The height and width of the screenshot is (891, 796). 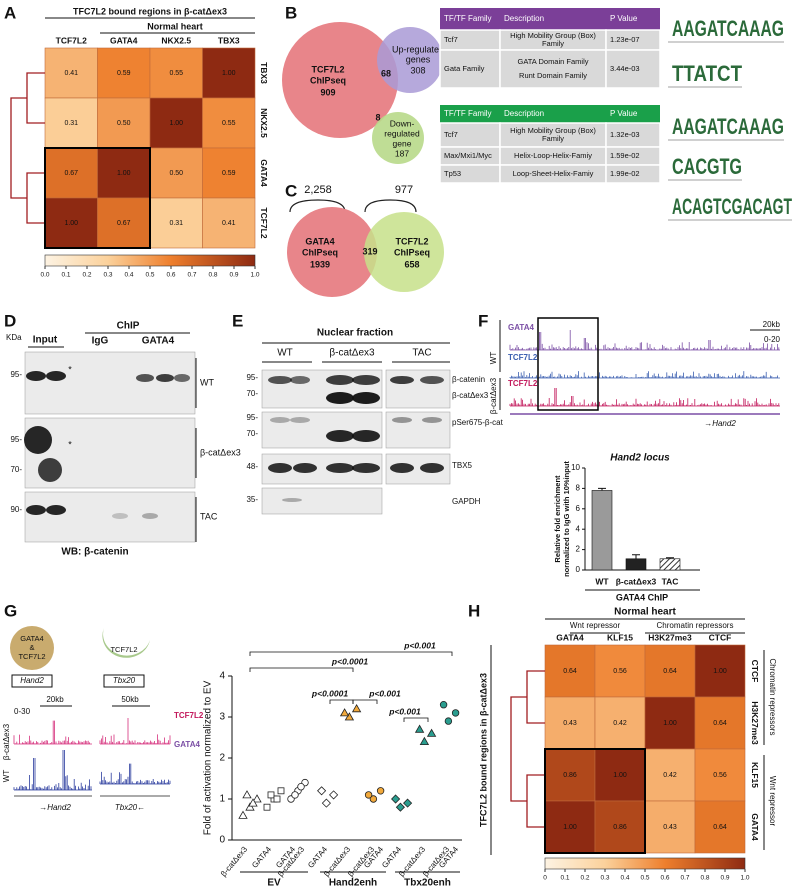 What do you see at coordinates (285, 353) in the screenshot?
I see `blot-group: WT` at bounding box center [285, 353].